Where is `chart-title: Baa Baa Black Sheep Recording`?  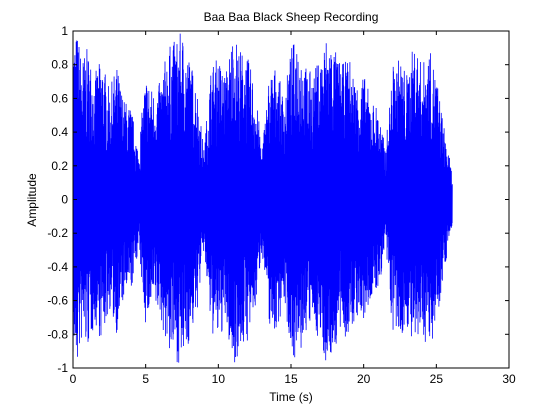 chart-title: Baa Baa Black Sheep Recording is located at coordinates (291, 17).